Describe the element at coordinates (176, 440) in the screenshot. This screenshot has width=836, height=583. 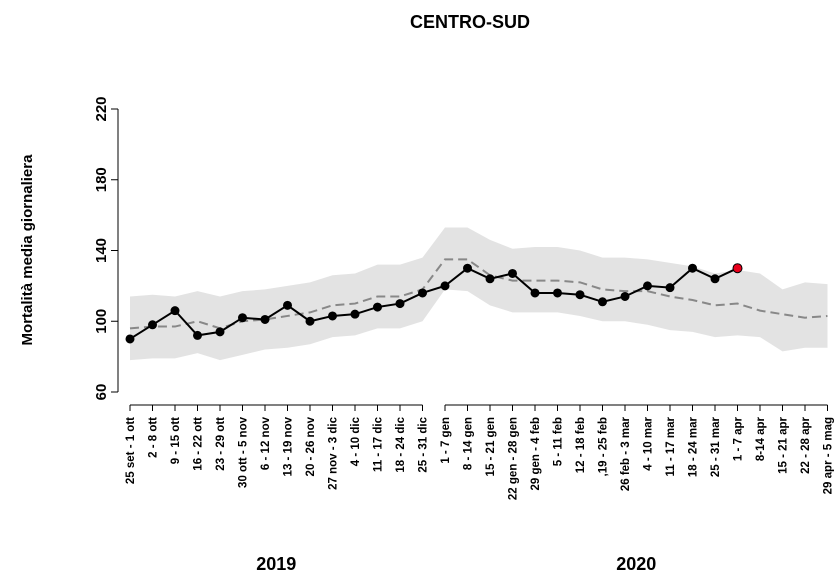
I see `x-tick-label: 9 - 15 ott` at that location.